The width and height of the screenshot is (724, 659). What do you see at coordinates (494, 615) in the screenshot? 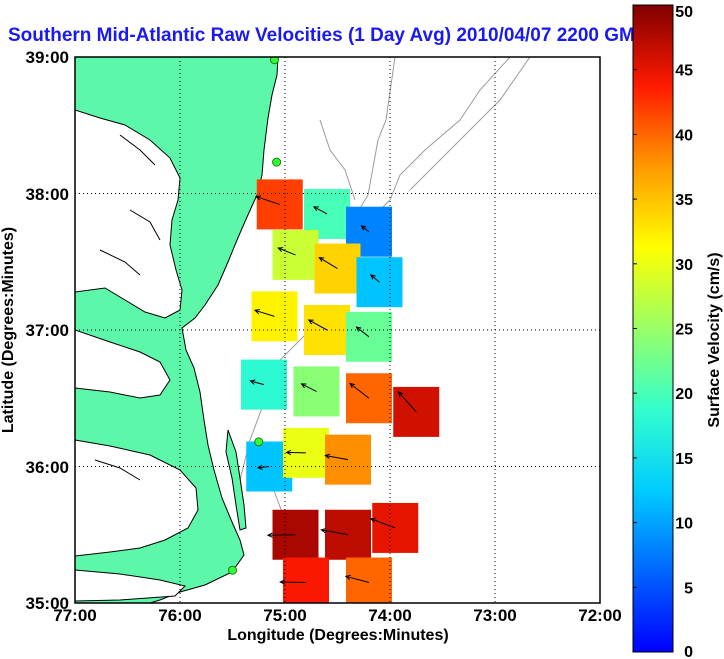
I see `x-tick-label: 73:00` at bounding box center [494, 615].